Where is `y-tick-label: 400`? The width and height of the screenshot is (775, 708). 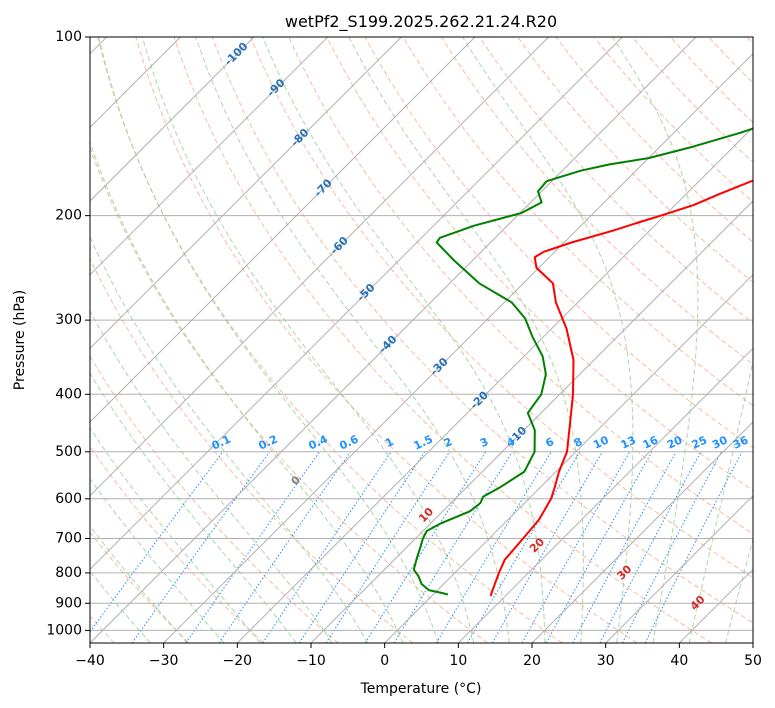 y-tick-label: 400 is located at coordinates (68, 394).